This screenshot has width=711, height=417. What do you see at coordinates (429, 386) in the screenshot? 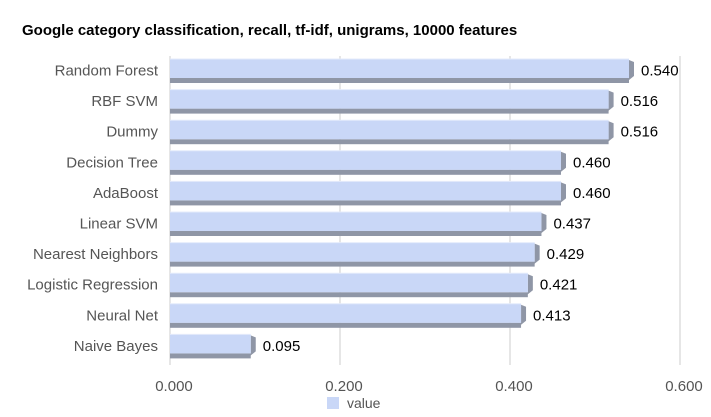
I see `x-axis-ticks: 0.000 0.200 0.400 0.600` at bounding box center [429, 386].